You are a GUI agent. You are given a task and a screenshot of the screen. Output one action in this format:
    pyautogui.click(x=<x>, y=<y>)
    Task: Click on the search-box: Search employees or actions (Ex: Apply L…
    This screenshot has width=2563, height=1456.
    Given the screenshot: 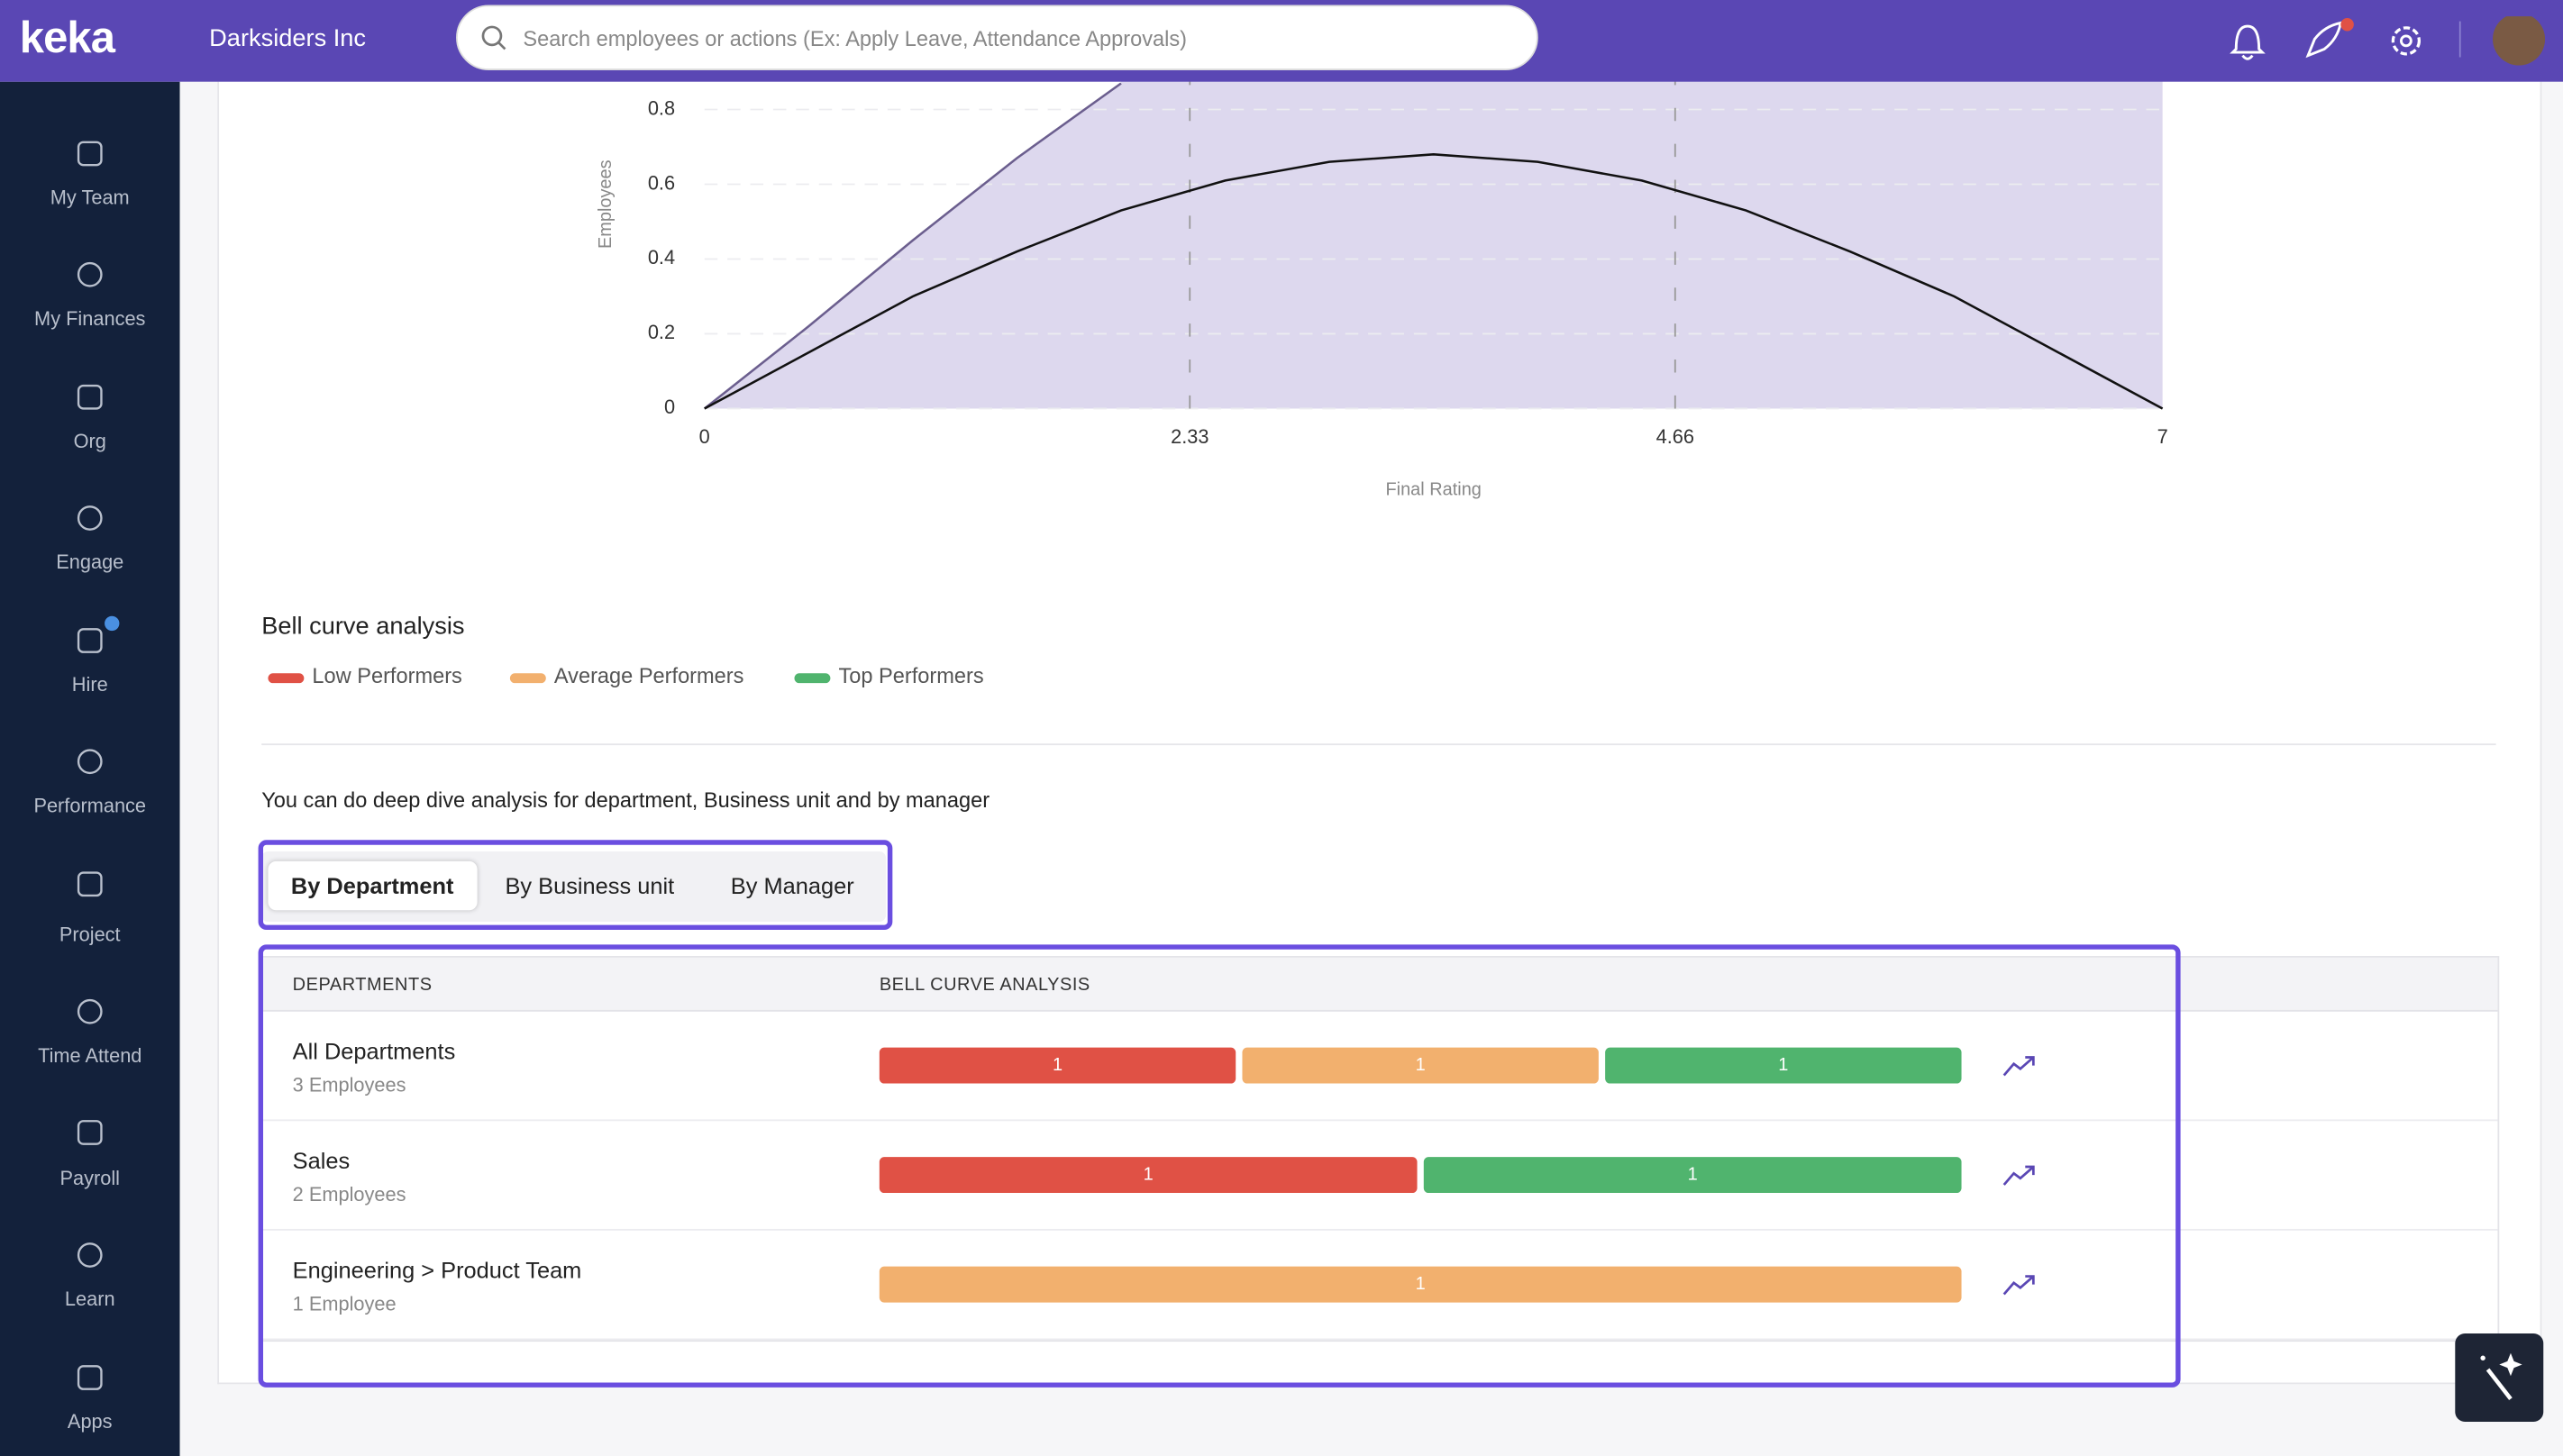 What is the action you would take?
    pyautogui.click(x=997, y=38)
    